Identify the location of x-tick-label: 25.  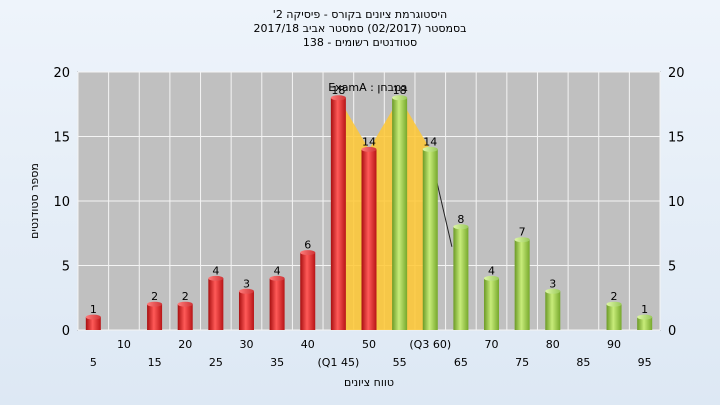
(216, 362).